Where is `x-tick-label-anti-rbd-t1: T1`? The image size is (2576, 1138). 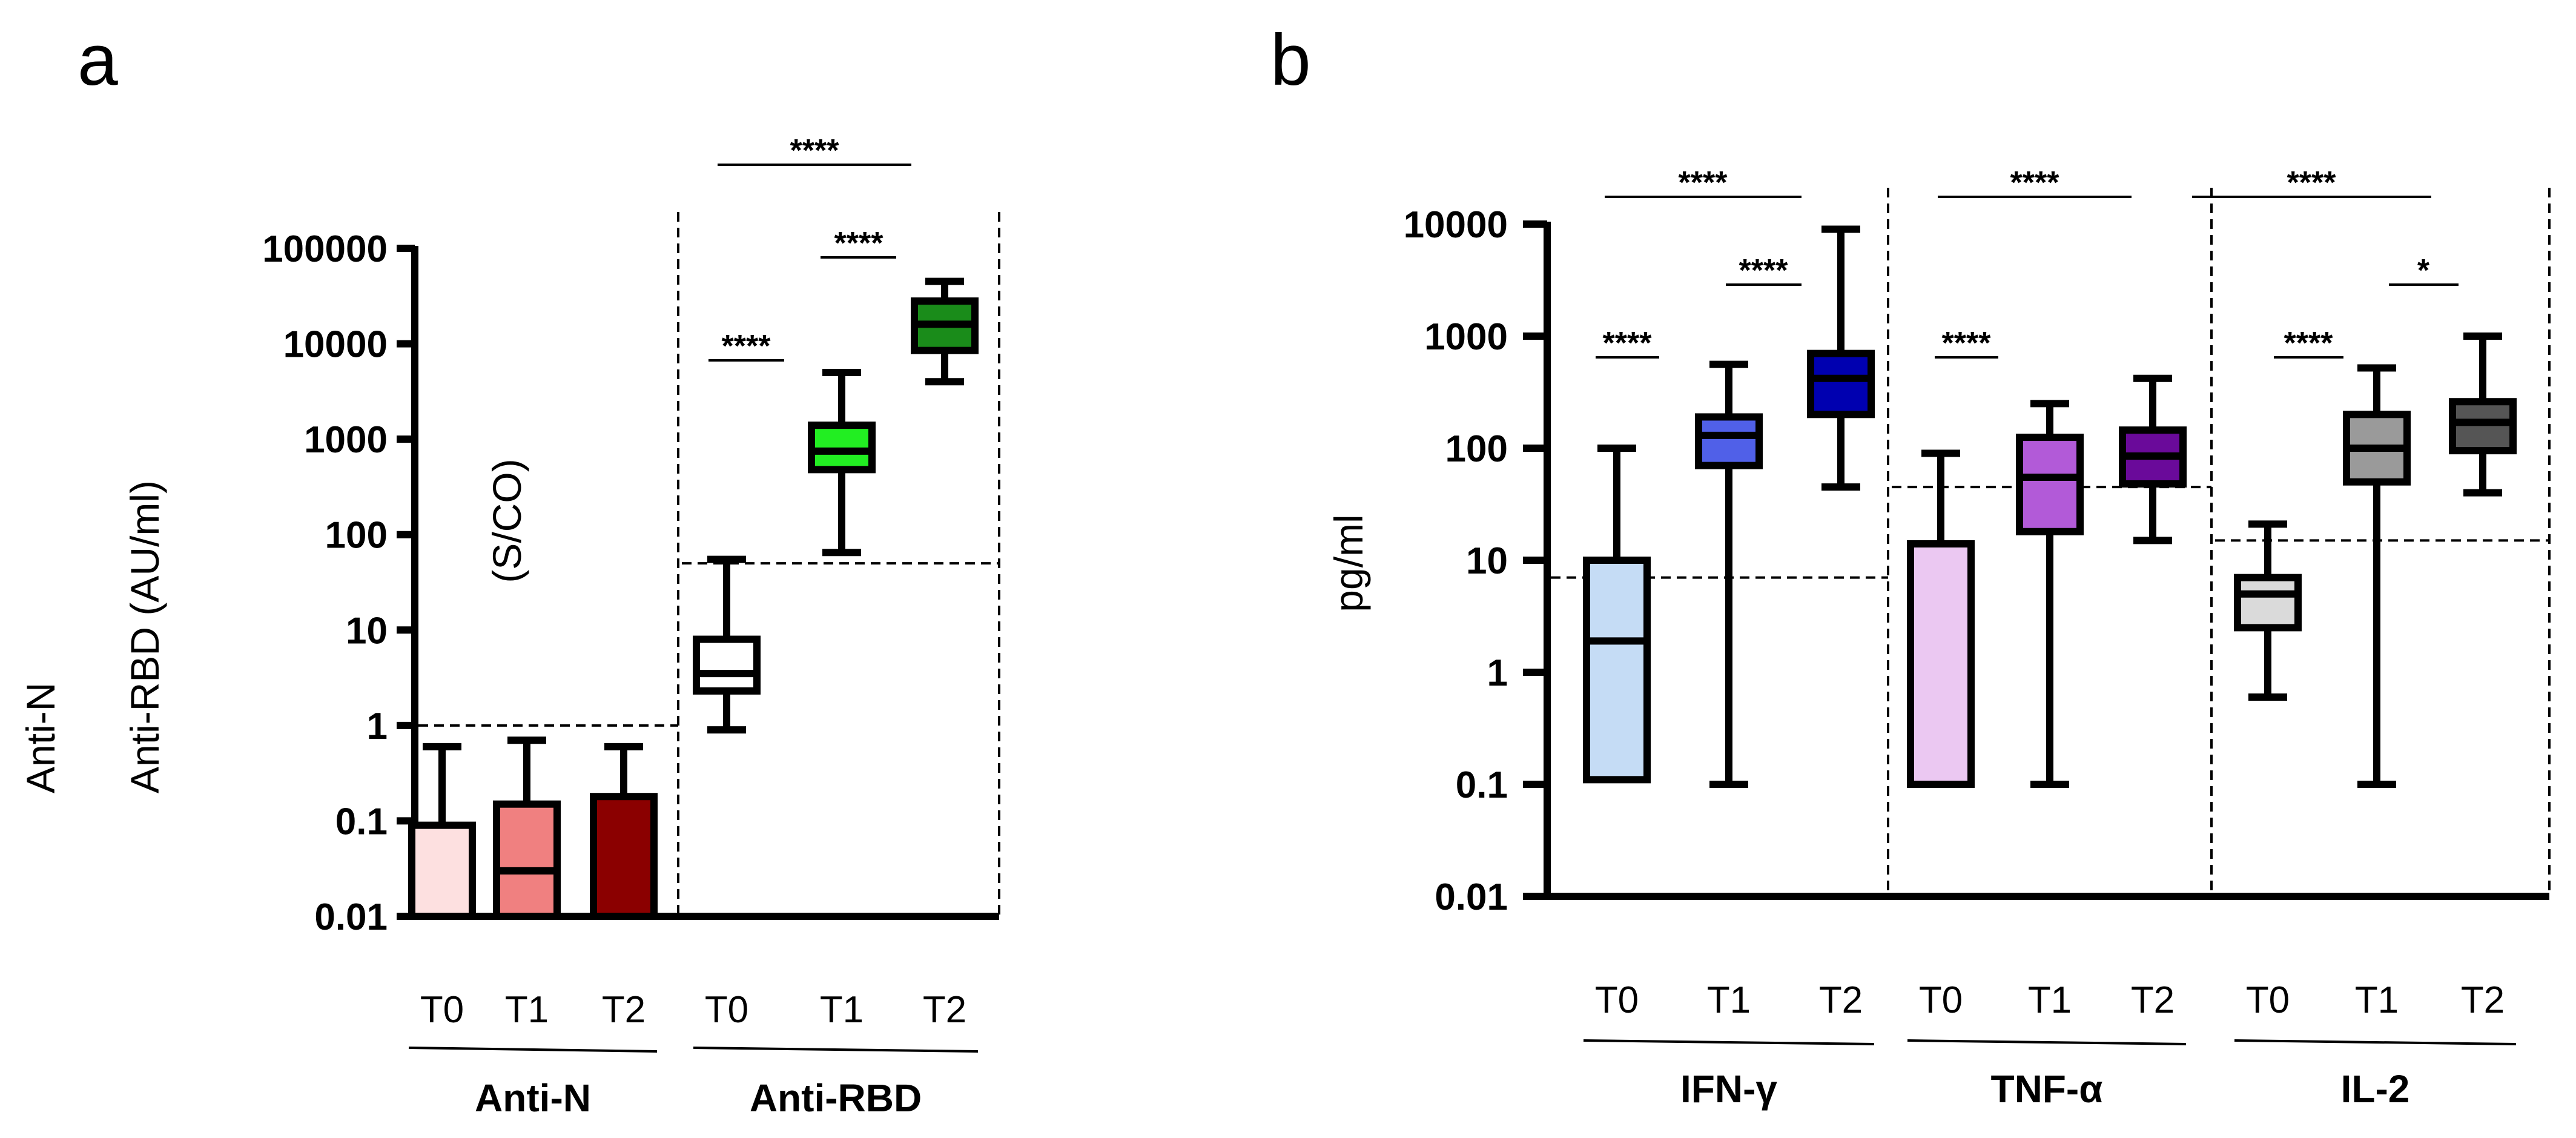 x-tick-label-anti-rbd-t1: T1 is located at coordinates (842, 1010).